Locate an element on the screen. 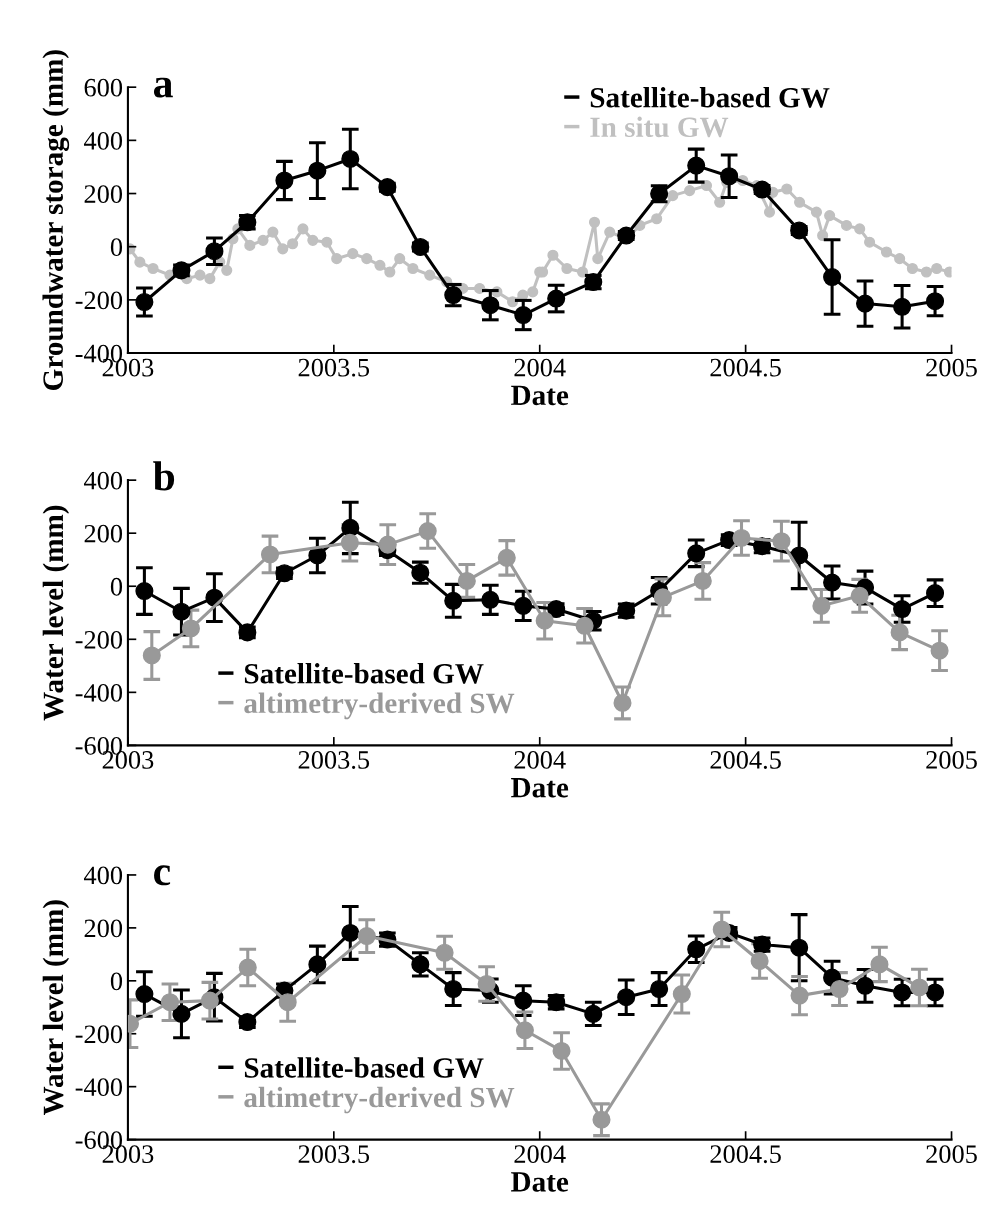 The width and height of the screenshot is (984, 1228). annotation: c is located at coordinates (162, 875).